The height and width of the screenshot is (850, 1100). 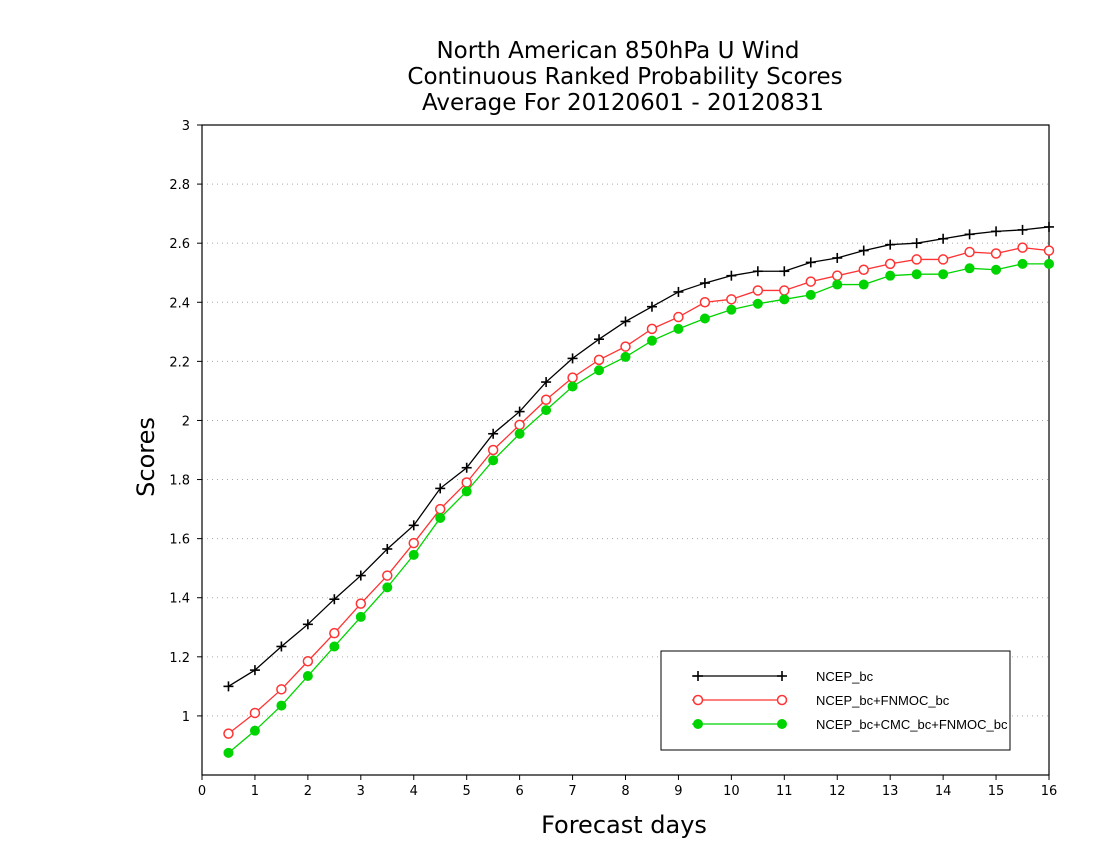 What do you see at coordinates (179, 244) in the screenshot?
I see `y-tick-label: 2.6` at bounding box center [179, 244].